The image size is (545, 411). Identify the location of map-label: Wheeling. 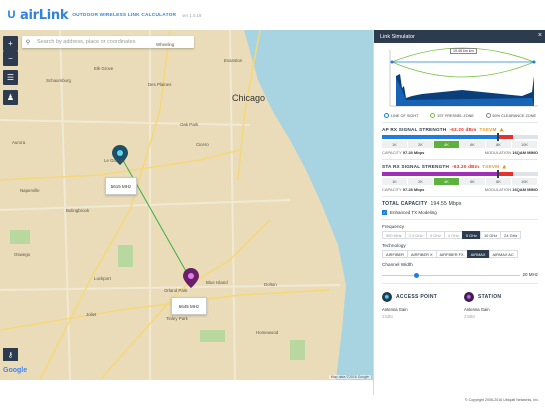
(165, 44).